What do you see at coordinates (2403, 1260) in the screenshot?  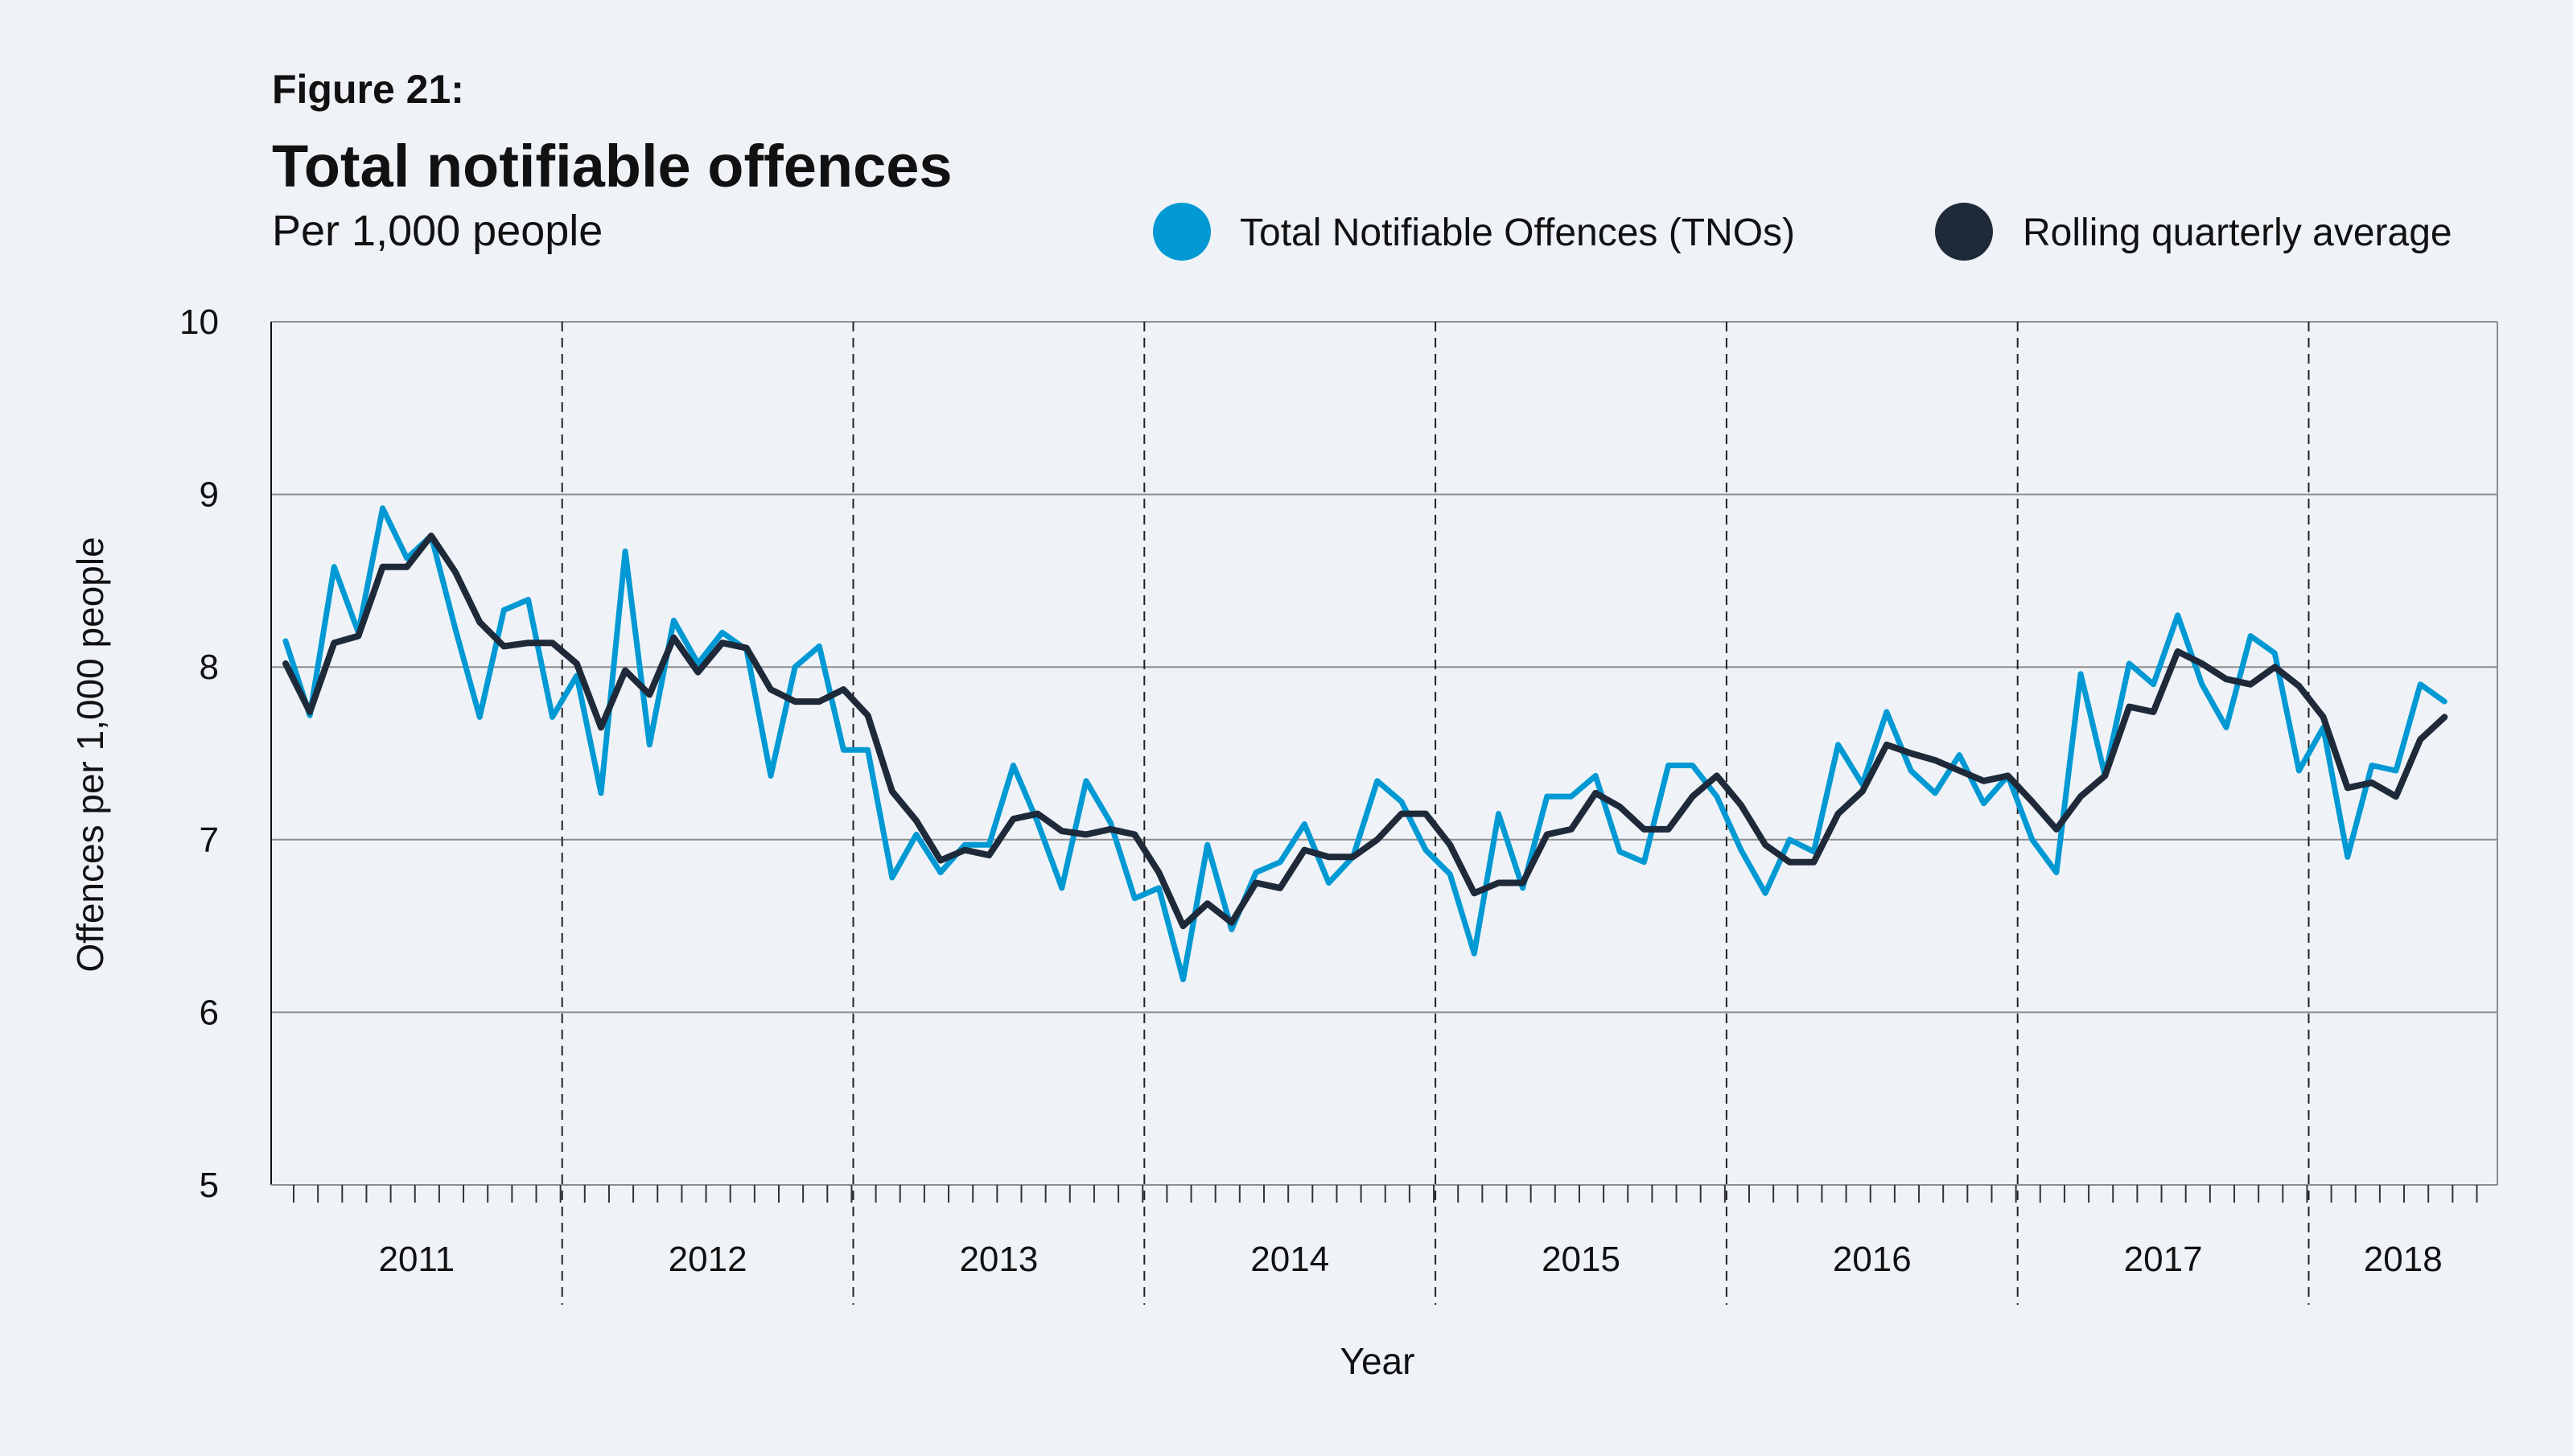 I see `x-tick-label: 2018` at bounding box center [2403, 1260].